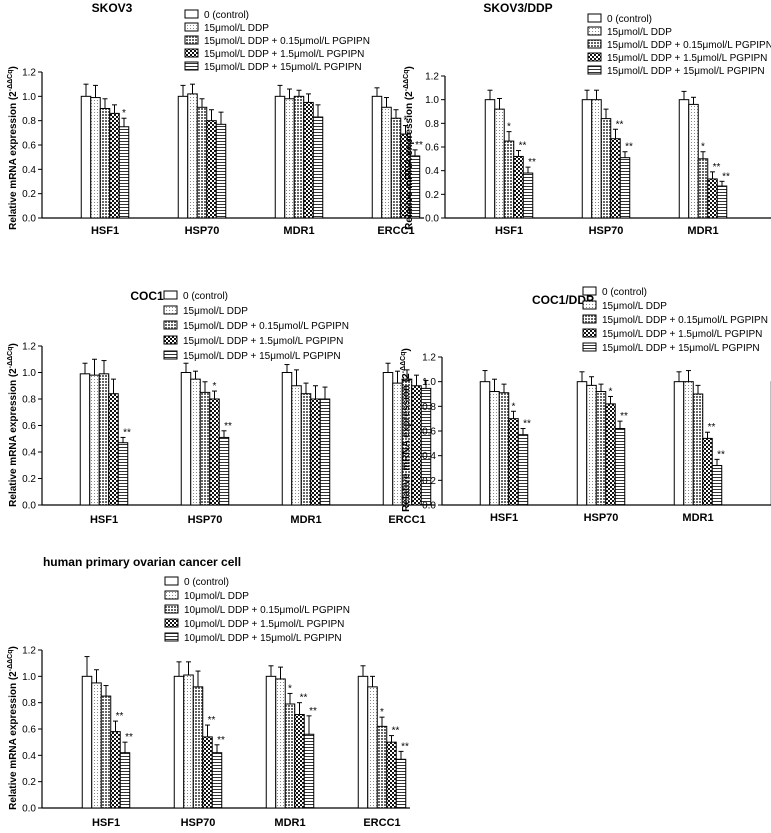 This screenshot has height=833, width=771. Describe the element at coordinates (216, 596) in the screenshot. I see `legend-label: 10μmol/L DDP` at that location.